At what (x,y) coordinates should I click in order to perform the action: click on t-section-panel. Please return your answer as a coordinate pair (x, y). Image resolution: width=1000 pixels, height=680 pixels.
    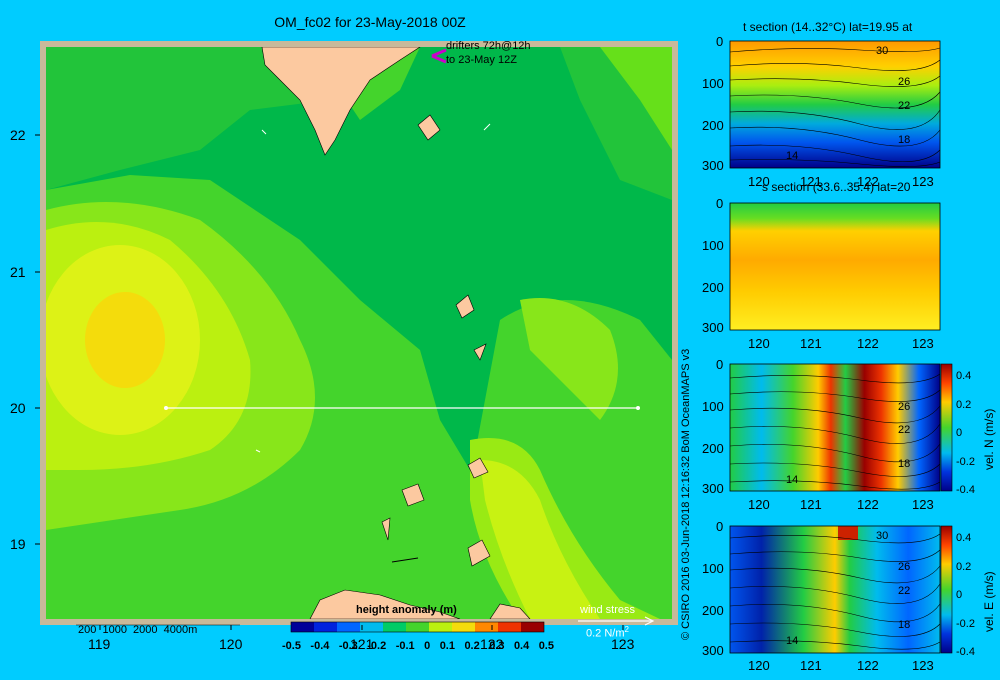
    Looking at the image, I should click on (835, 104).